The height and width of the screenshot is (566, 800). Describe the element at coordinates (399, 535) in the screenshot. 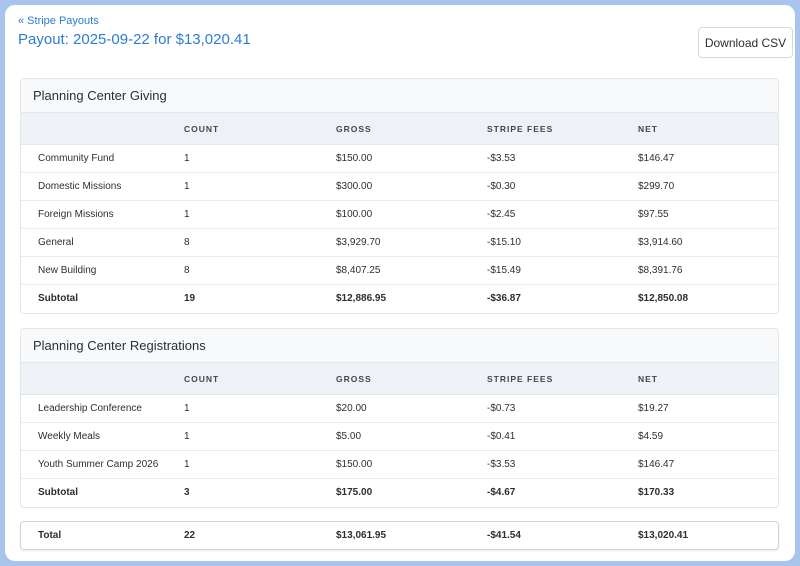

I see `total-row: Total 22 $13,061.95 -$41.54 $13,020.41` at that location.